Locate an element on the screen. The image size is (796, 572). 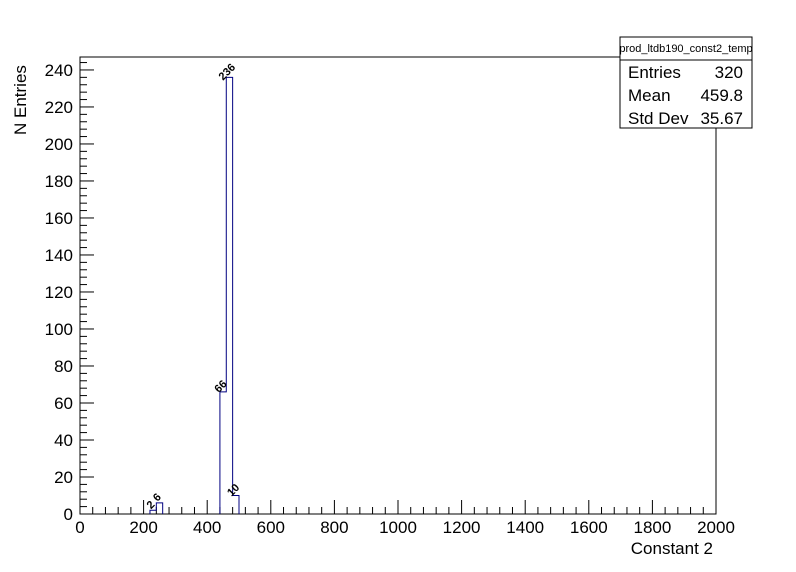
bin-label: 6 is located at coordinates (157, 497).